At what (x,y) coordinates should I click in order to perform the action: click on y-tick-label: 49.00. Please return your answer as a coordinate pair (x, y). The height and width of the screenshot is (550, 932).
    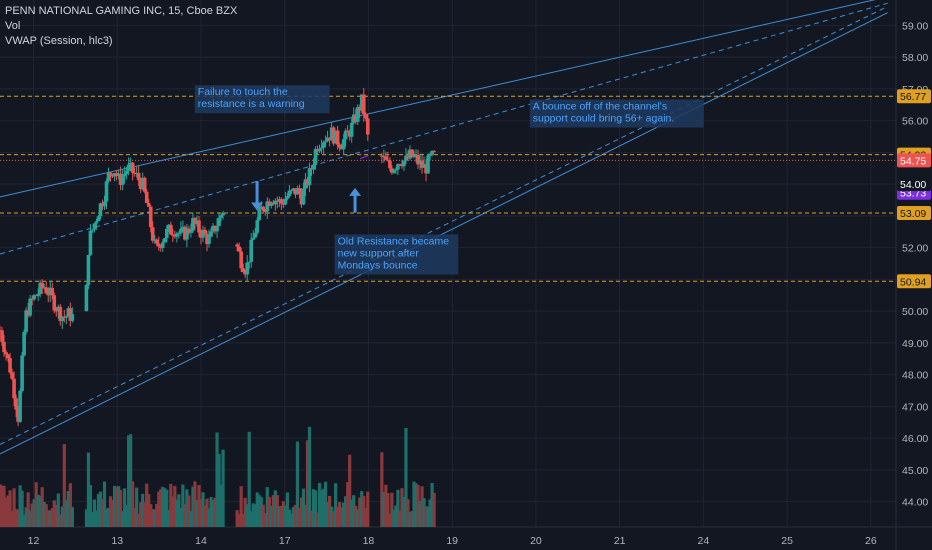
    Looking at the image, I should click on (915, 344).